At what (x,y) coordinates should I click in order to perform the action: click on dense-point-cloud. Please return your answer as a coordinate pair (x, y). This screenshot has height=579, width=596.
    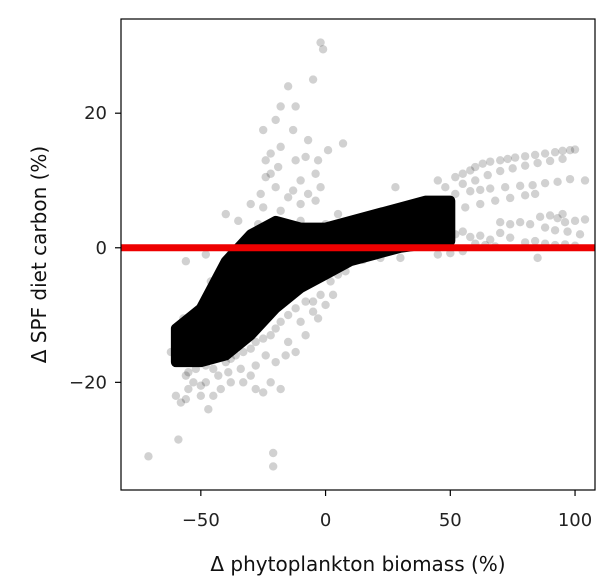
    Looking at the image, I should click on (313, 281).